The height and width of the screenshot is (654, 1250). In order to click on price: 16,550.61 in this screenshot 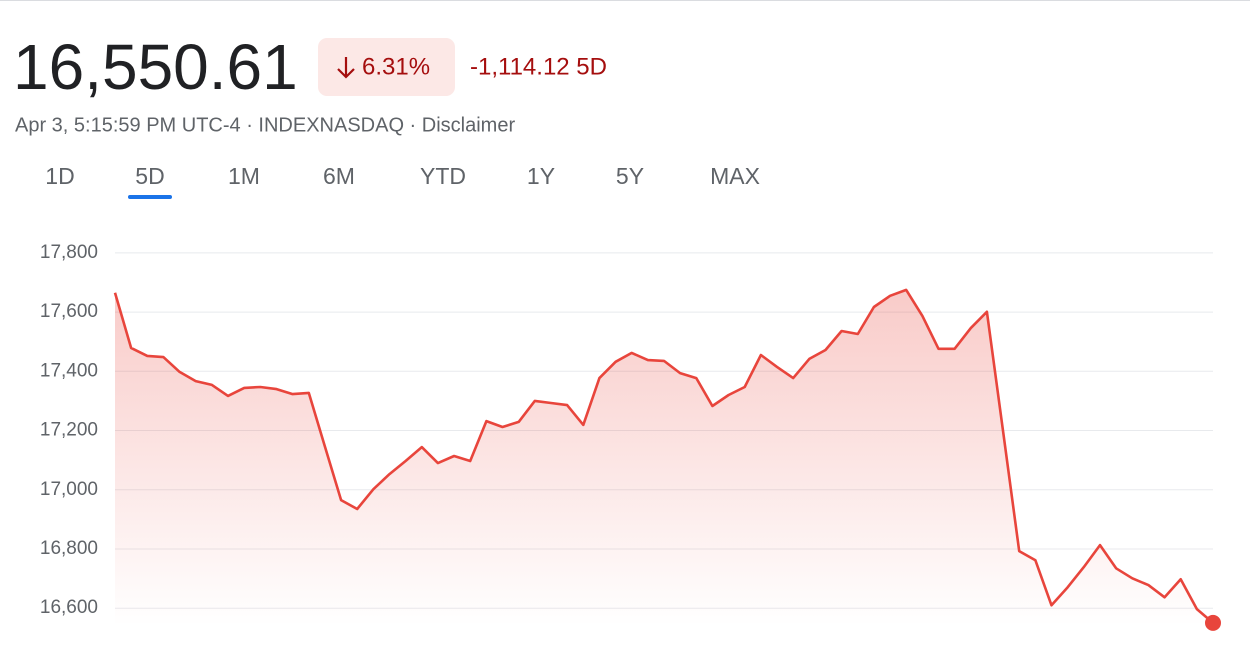, I will do `click(155, 67)`.